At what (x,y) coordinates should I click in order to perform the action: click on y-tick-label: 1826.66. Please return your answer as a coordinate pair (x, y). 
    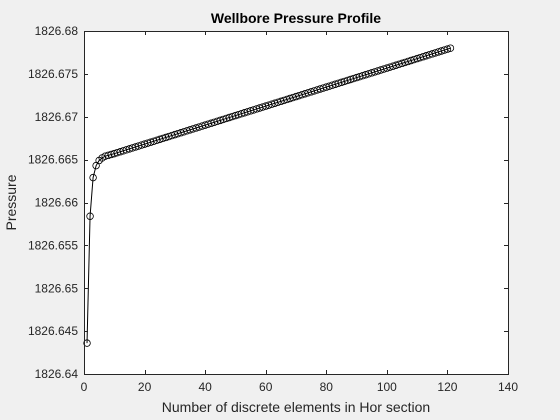
    Looking at the image, I should click on (57, 203).